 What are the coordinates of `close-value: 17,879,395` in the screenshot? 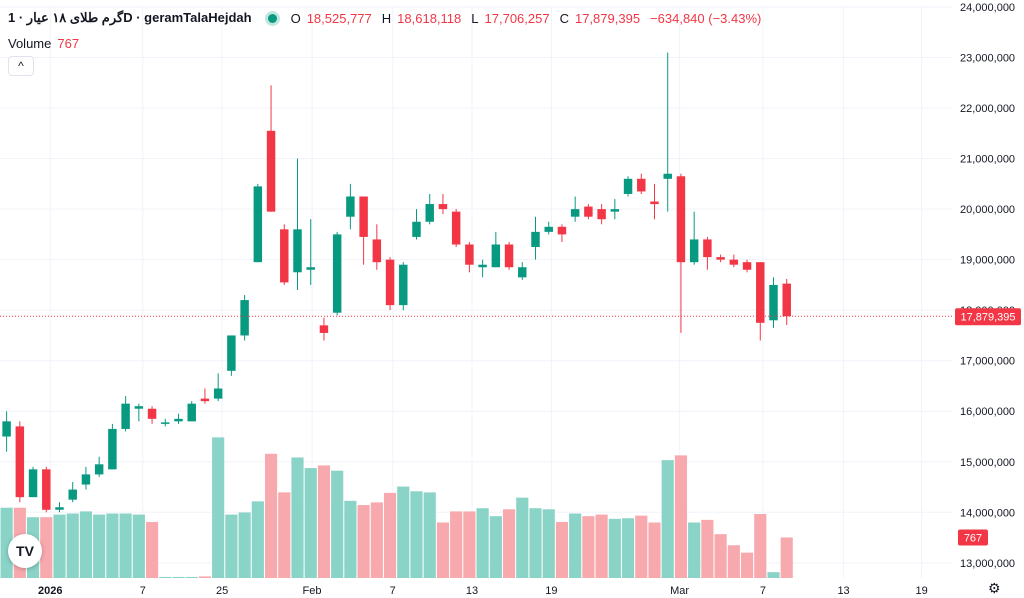 It's located at (607, 18).